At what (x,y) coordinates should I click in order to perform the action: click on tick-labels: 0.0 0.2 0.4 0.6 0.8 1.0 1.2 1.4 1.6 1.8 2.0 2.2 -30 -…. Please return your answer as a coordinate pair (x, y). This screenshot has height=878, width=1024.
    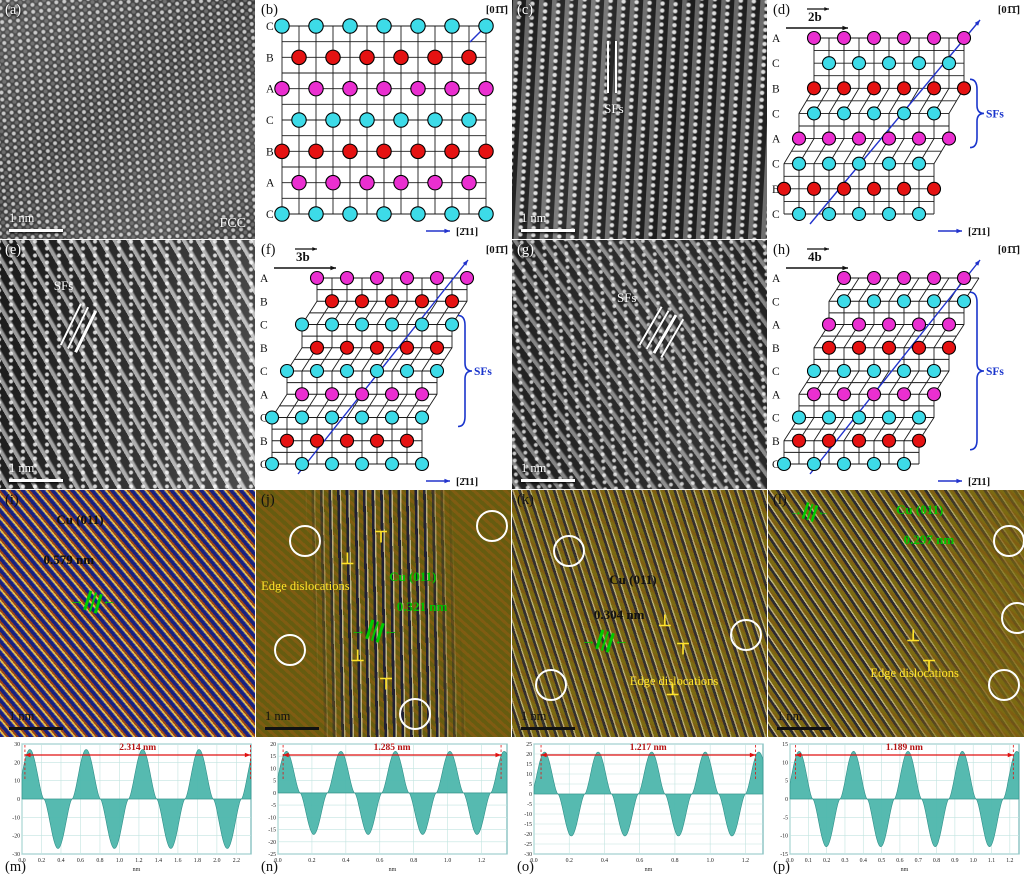
    Looking at the image, I should click on (126, 803).